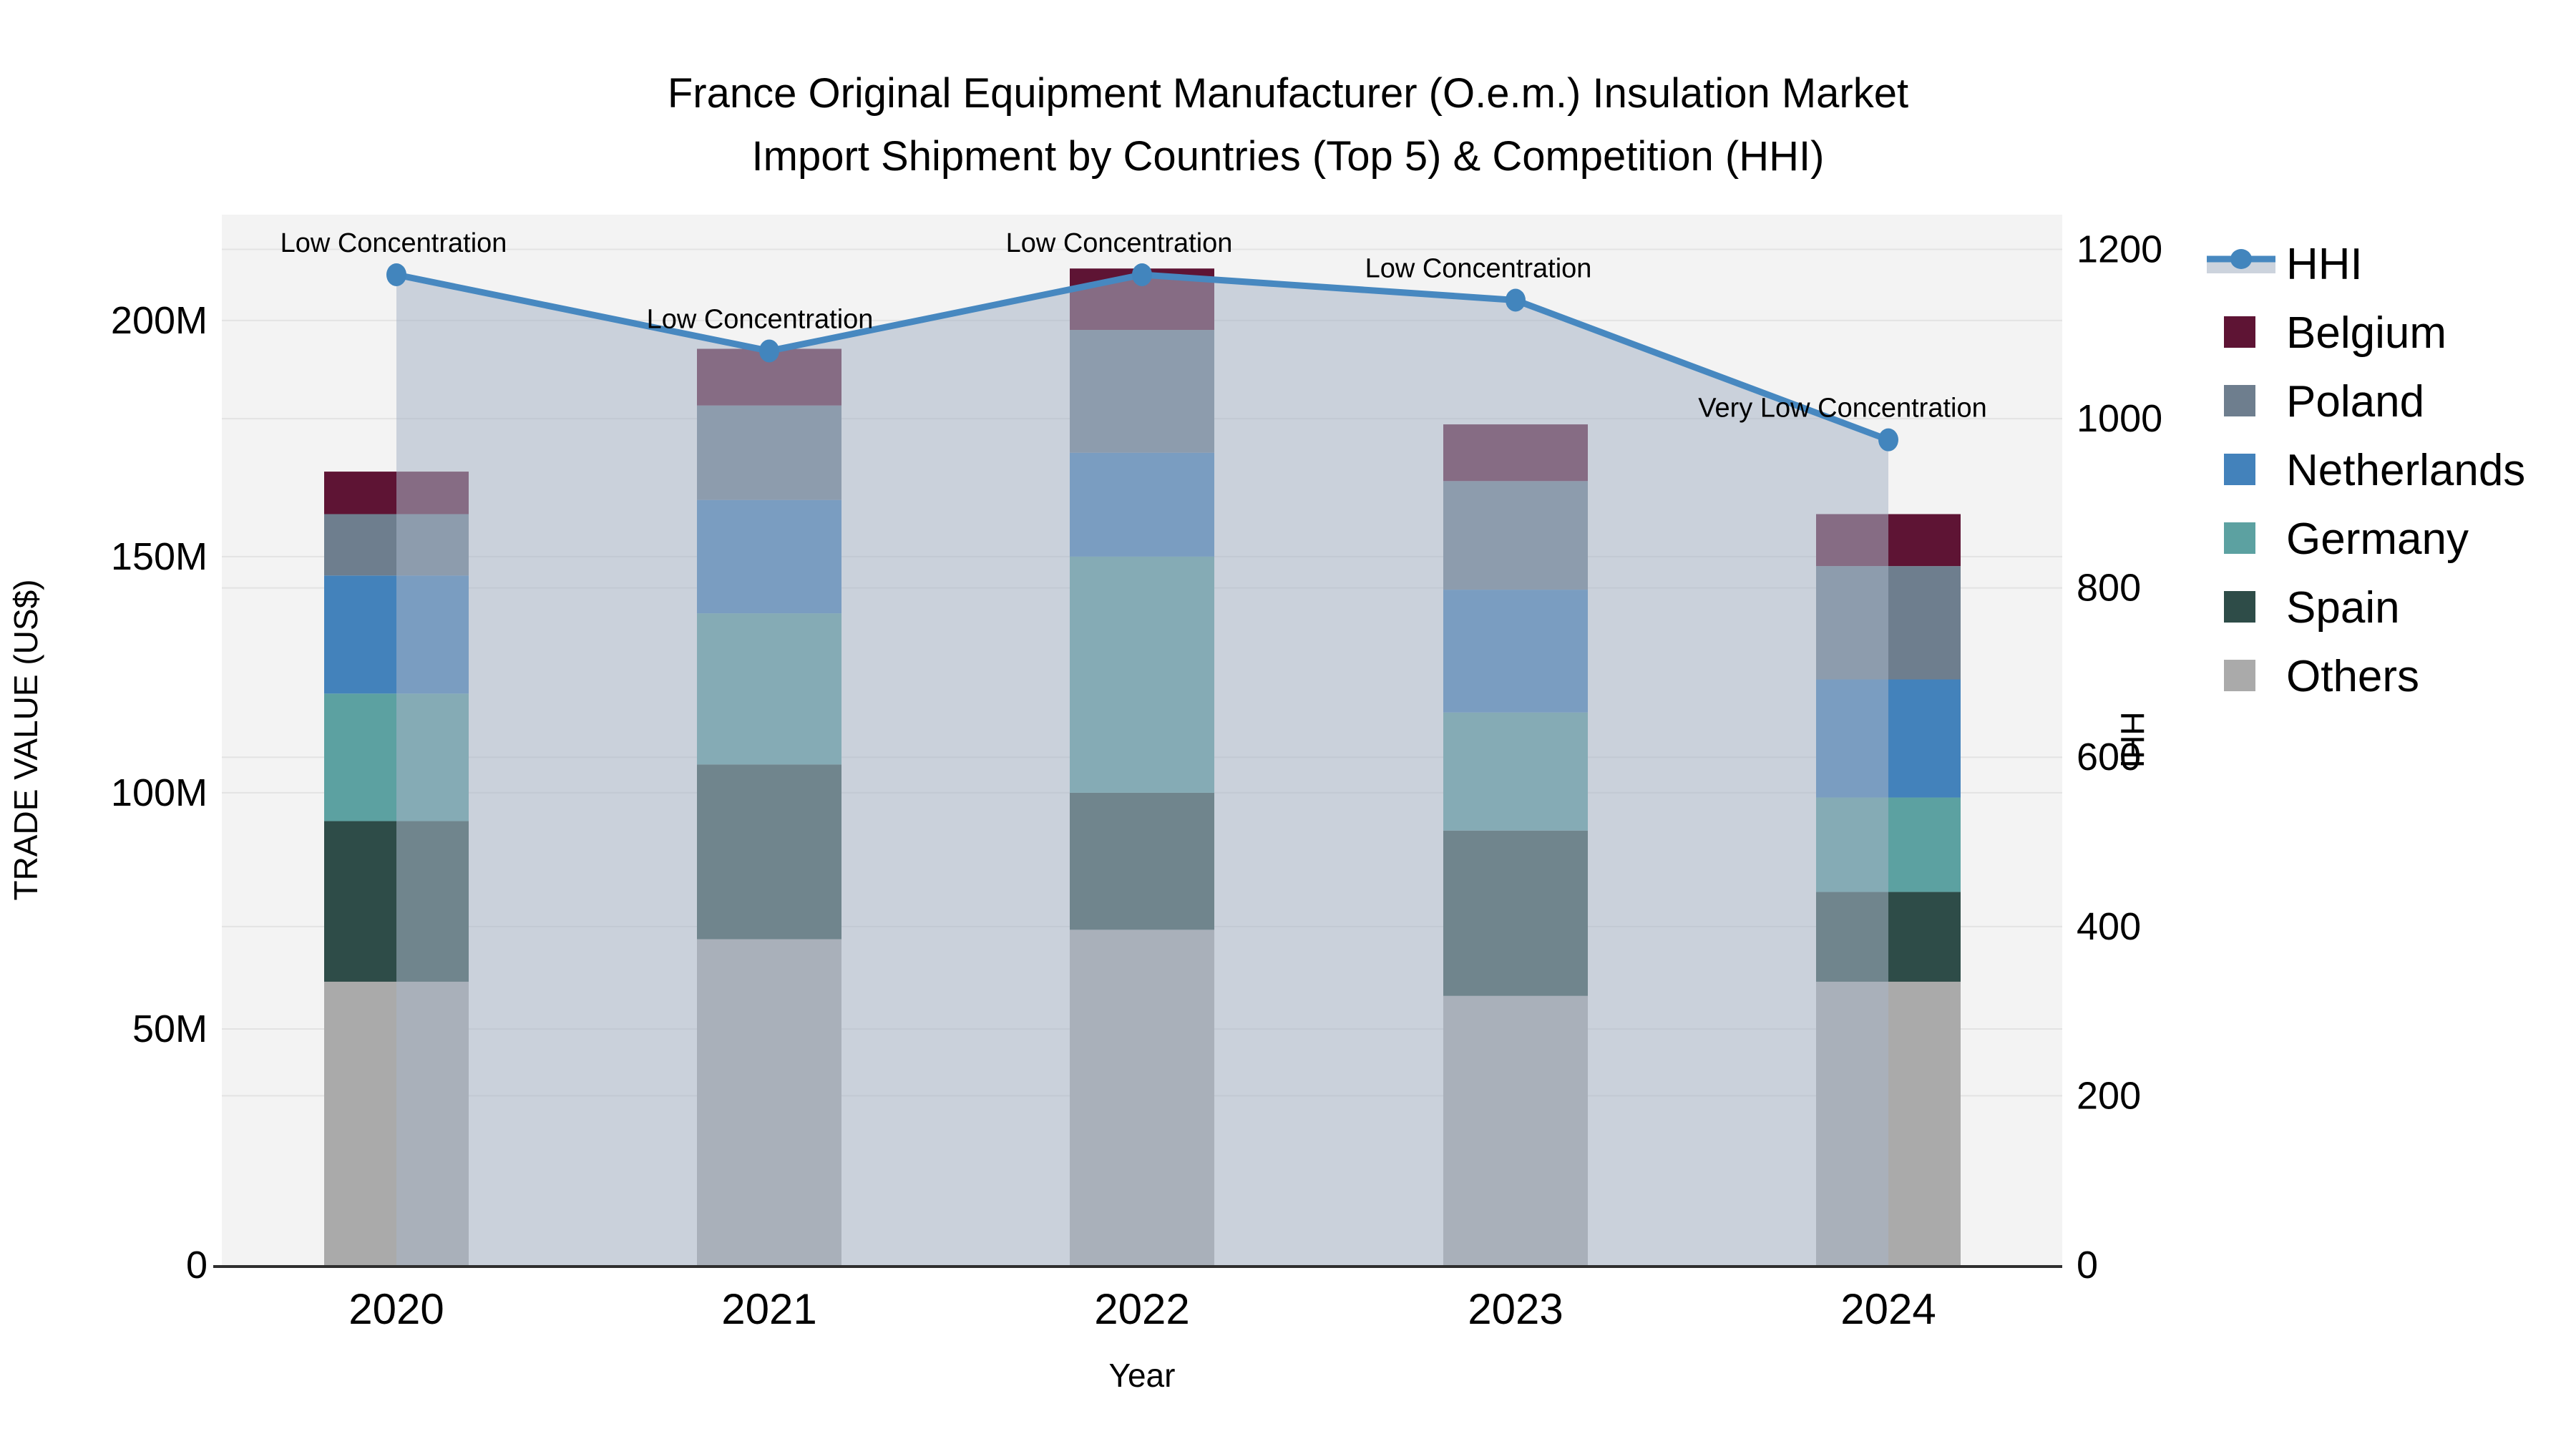 The width and height of the screenshot is (2576, 1449). What do you see at coordinates (1142, 357) in the screenshot?
I see `hhi-markers` at bounding box center [1142, 357].